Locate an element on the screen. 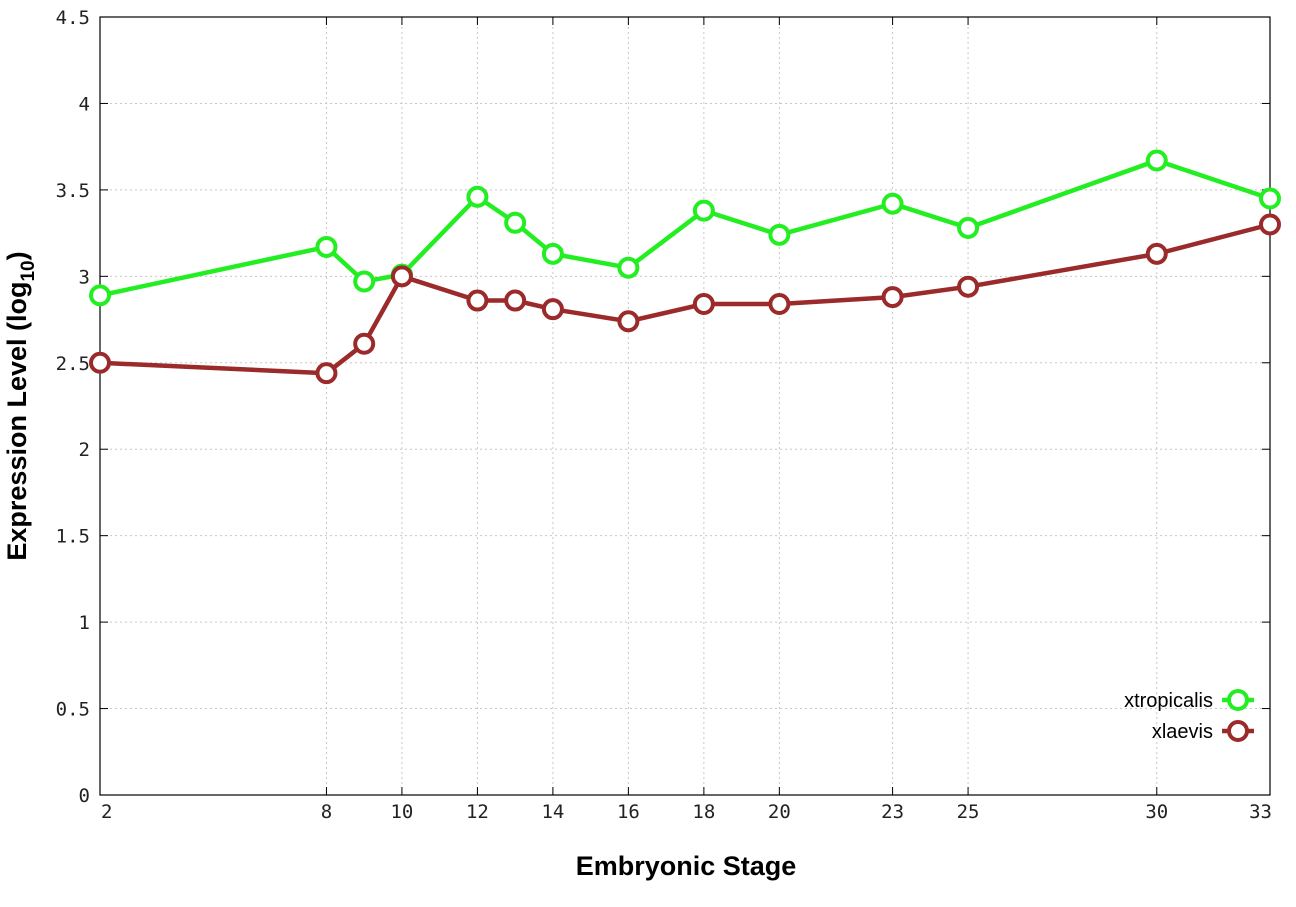 The image size is (1296, 907). x-tick-label: 25 is located at coordinates (968, 812).